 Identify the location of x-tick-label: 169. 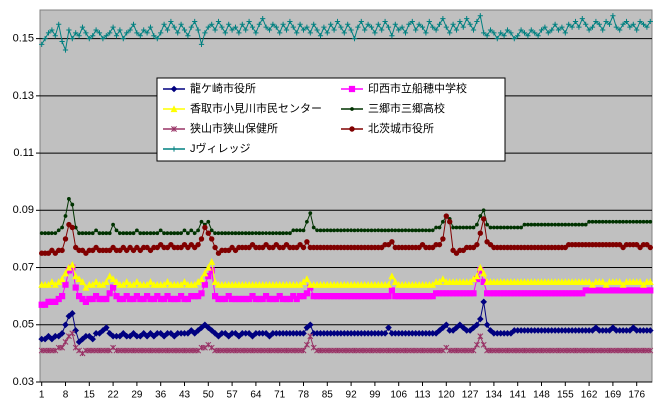
(613, 395).